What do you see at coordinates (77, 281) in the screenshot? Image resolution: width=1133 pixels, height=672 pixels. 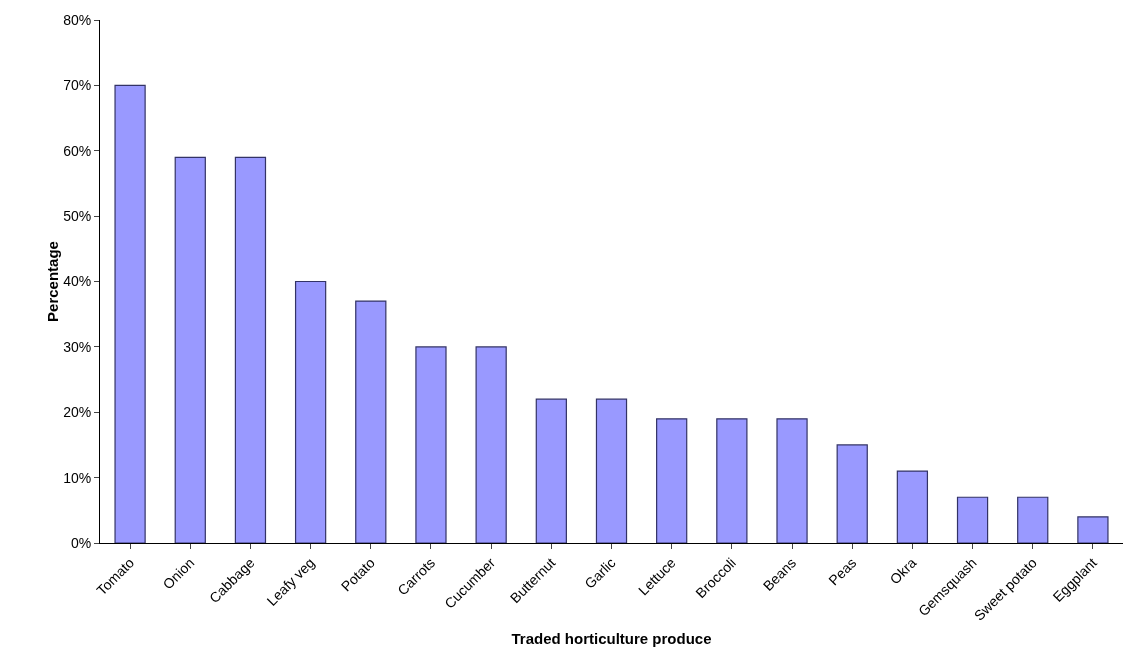 I see `y-tick-label: 40%` at bounding box center [77, 281].